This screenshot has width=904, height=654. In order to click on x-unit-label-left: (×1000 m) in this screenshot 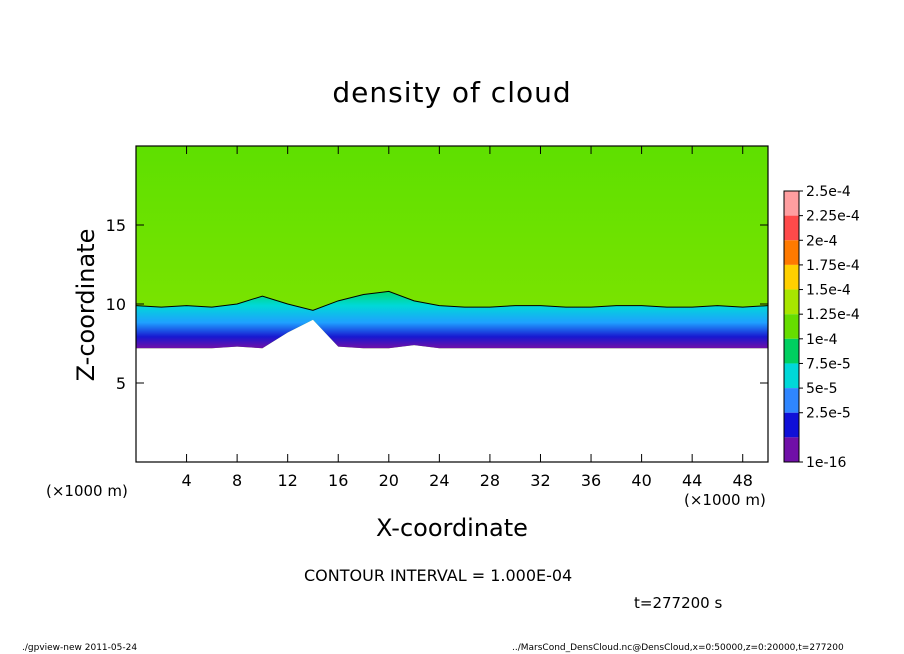, I will do `click(87, 491)`.